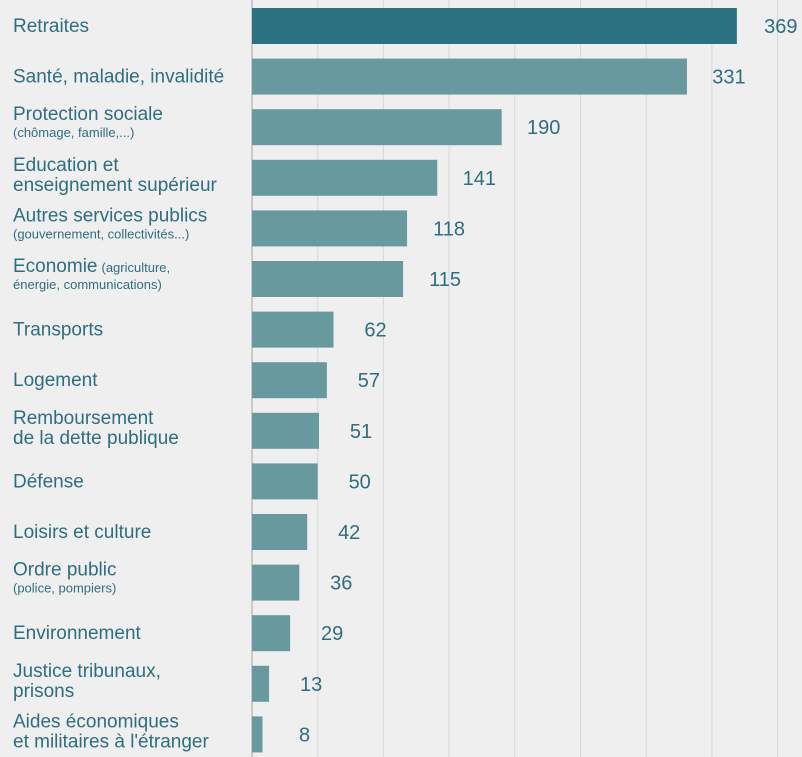 This screenshot has height=757, width=802. I want to click on value-label-5: 115, so click(445, 280).